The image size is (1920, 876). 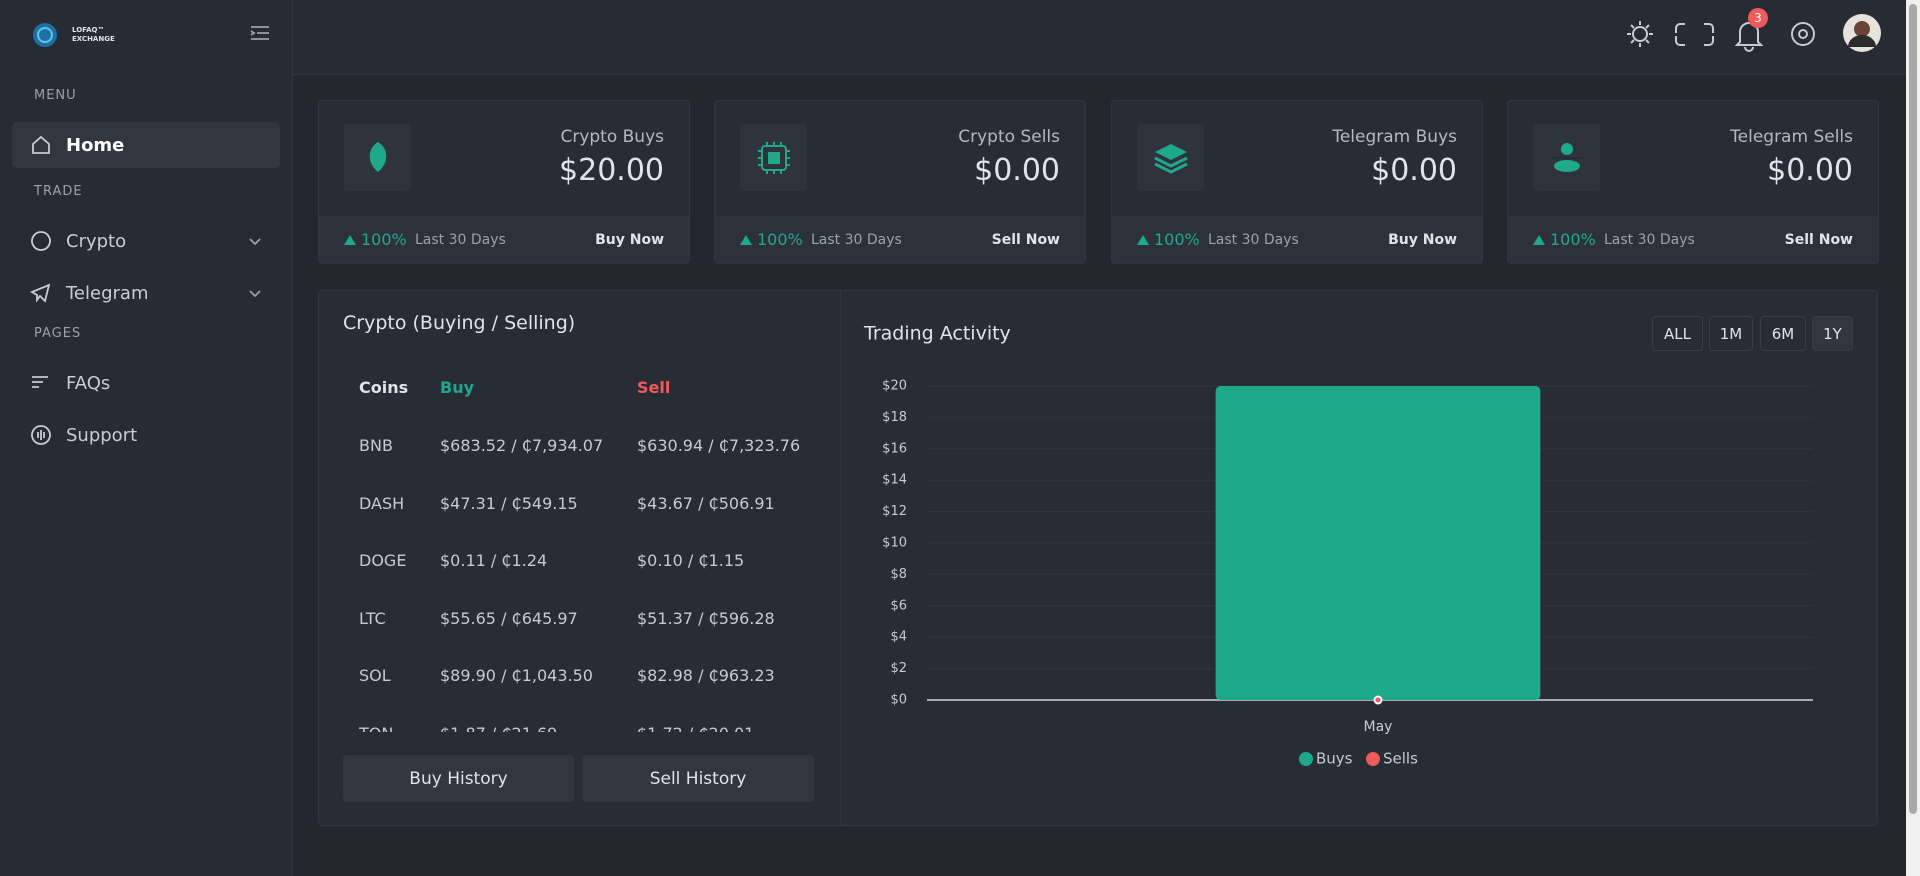 What do you see at coordinates (654, 387) in the screenshot?
I see `table-header: Sell` at bounding box center [654, 387].